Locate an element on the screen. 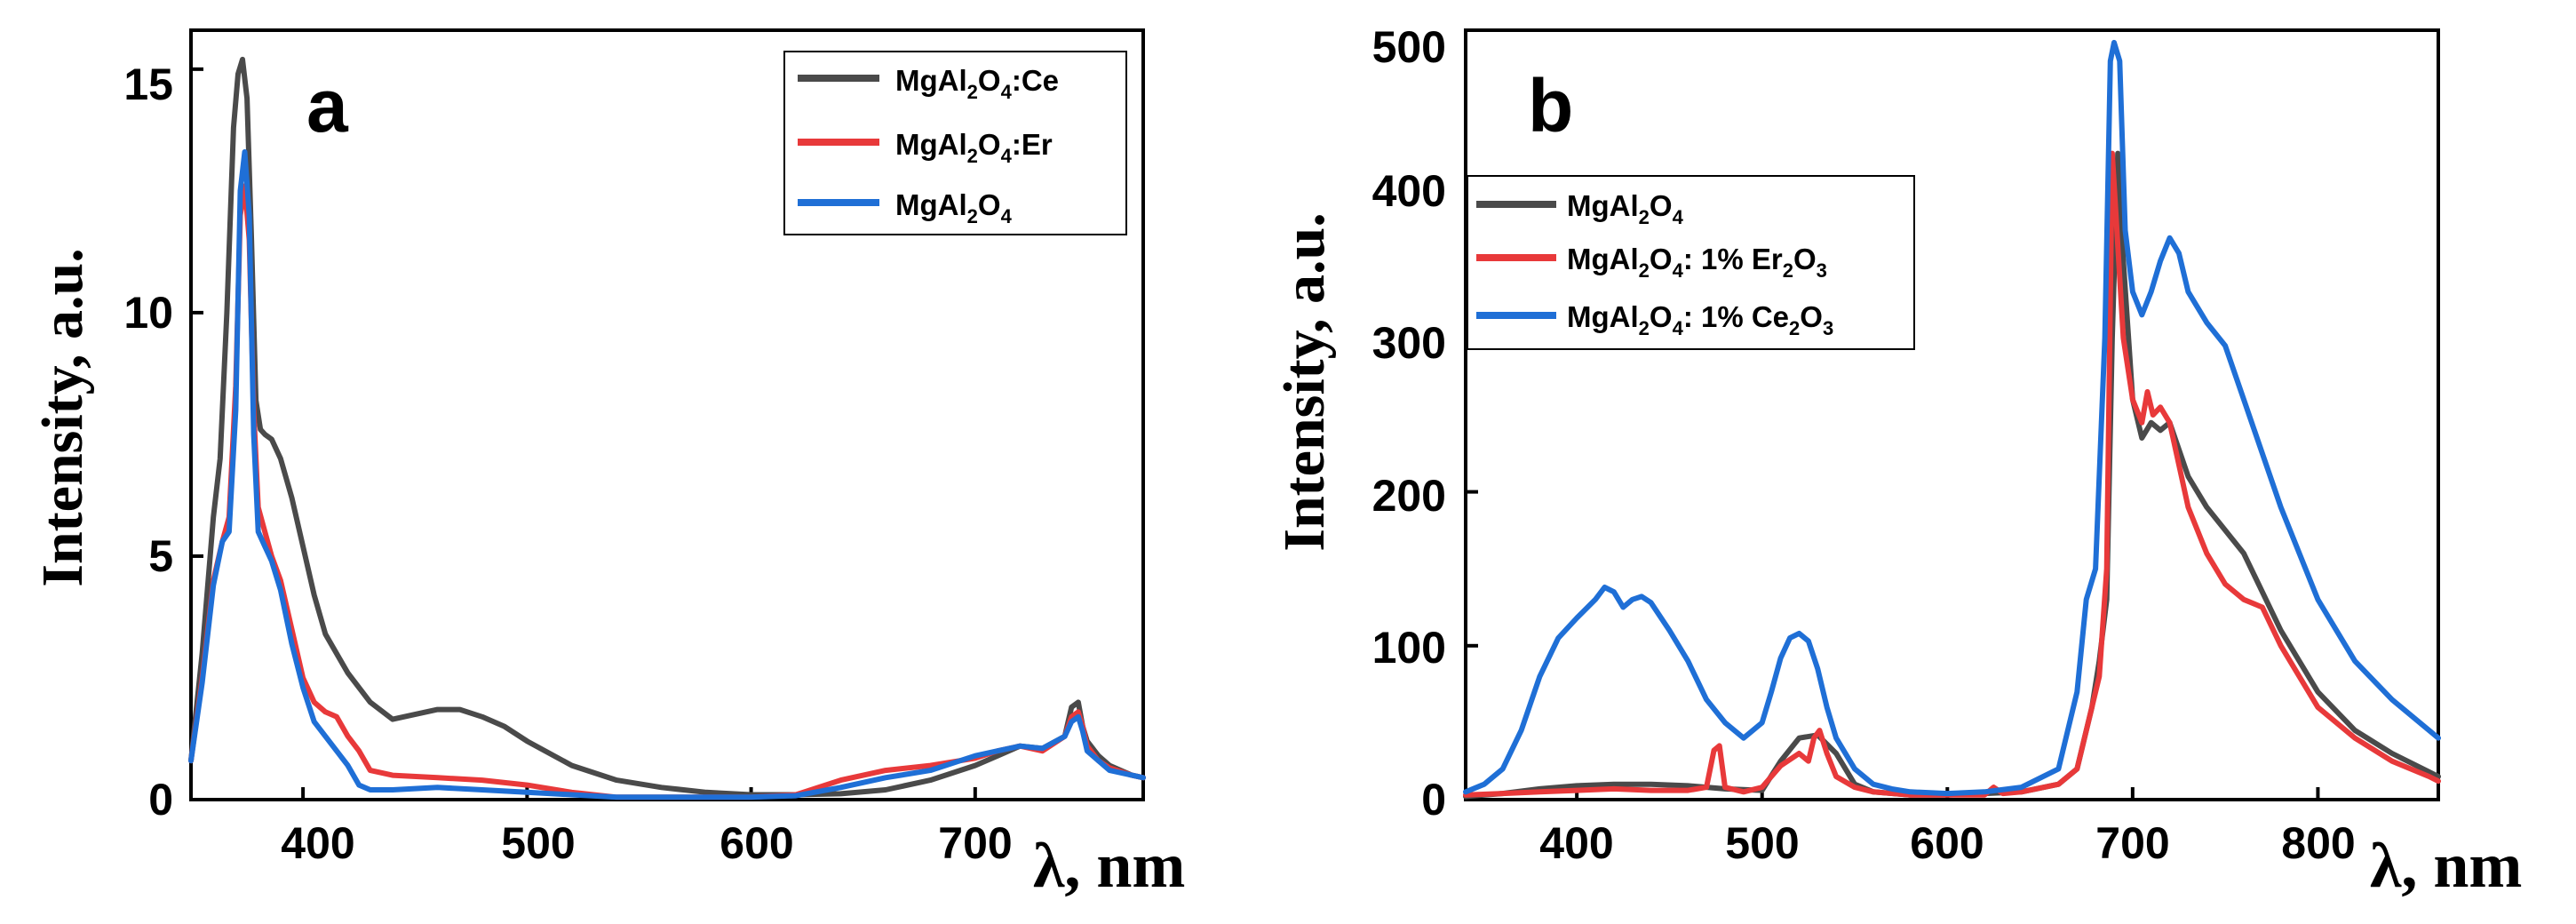  y-tick-label-a: 5 is located at coordinates (160, 556).